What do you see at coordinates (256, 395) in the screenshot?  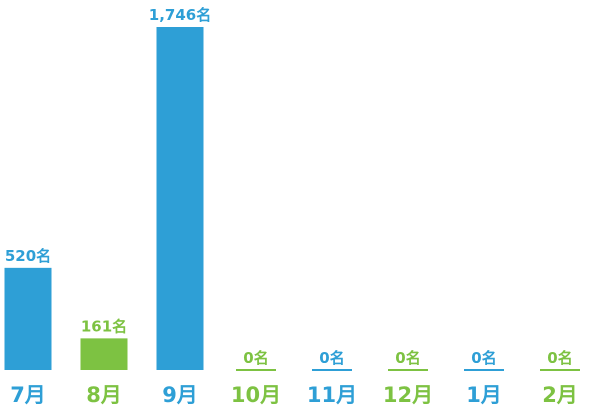 I see `x-tick-label: 10月` at bounding box center [256, 395].